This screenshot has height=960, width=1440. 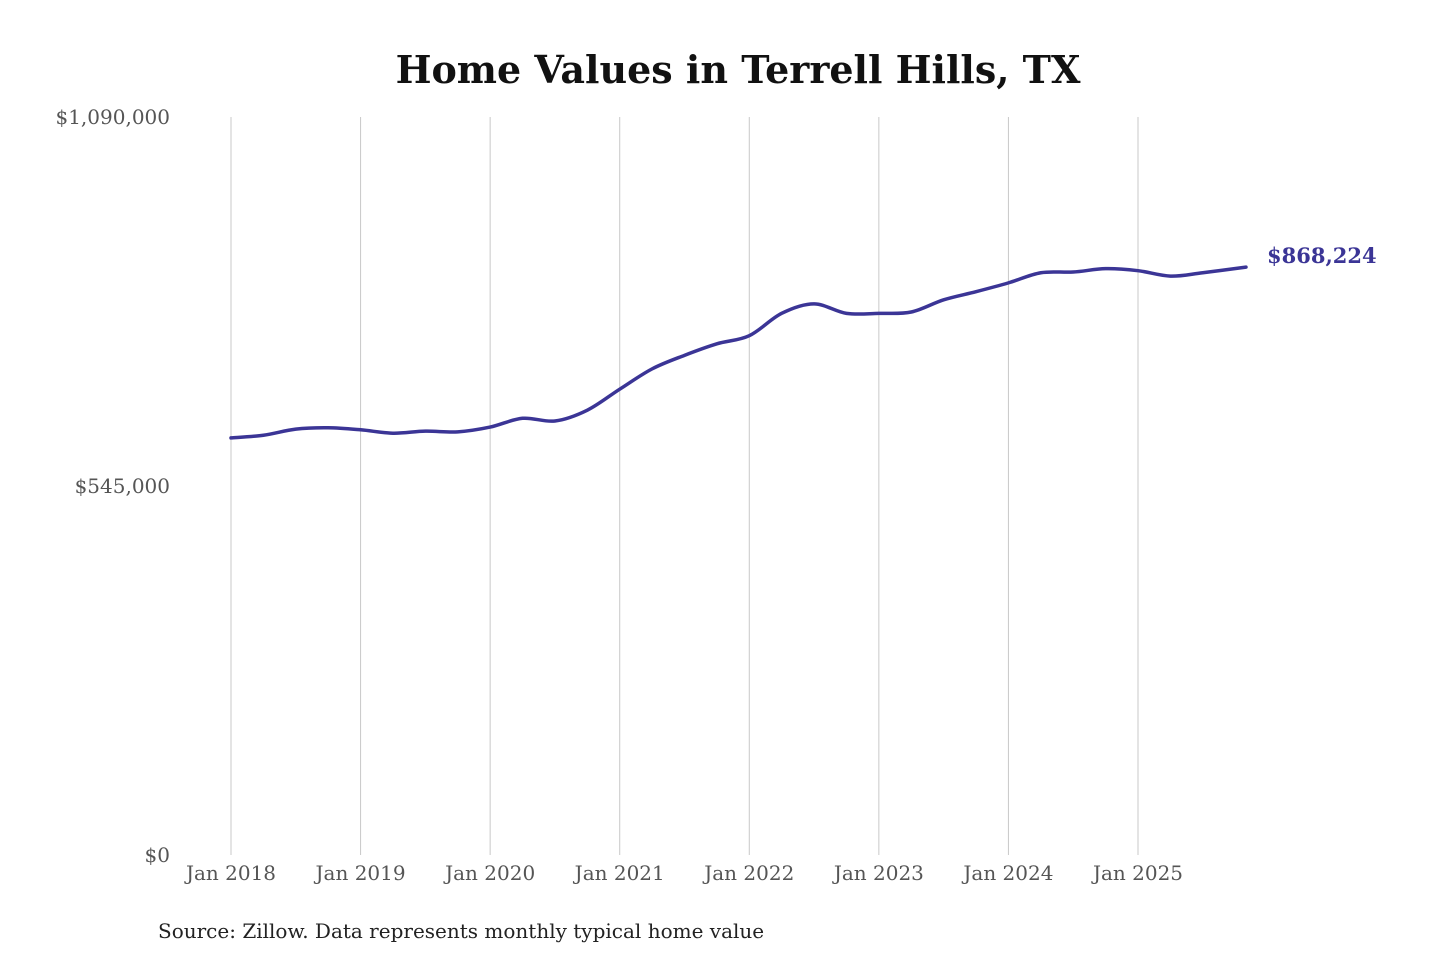 I want to click on x-tick-label: Jan 2024, so click(x=1007, y=873).